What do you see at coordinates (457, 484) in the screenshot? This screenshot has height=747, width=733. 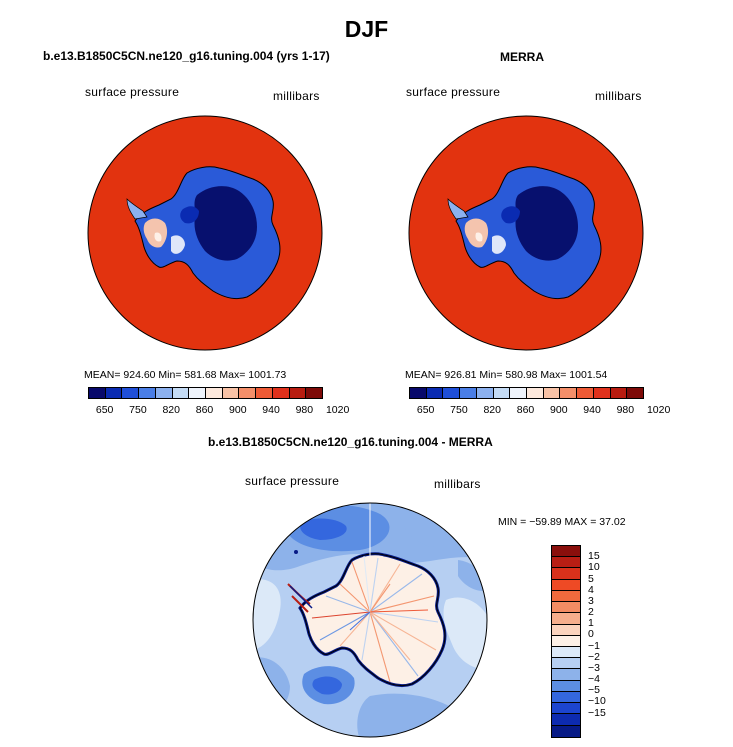 I see `diff-units-label: millibars` at bounding box center [457, 484].